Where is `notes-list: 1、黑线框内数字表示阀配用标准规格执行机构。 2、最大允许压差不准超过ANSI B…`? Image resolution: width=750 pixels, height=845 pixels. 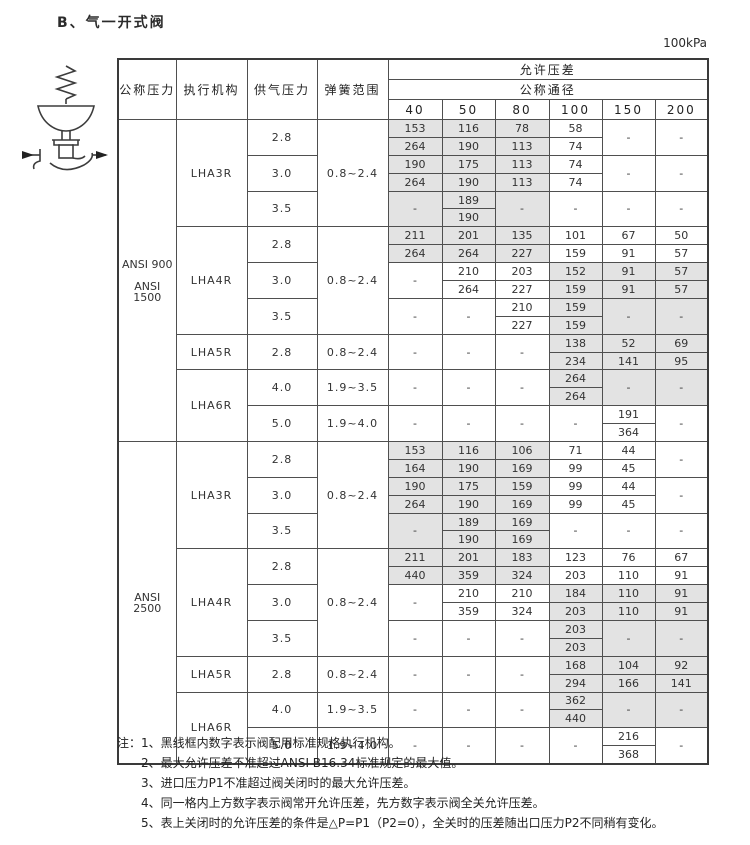
notes-list: 1、黑线框内数字表示阀配用标准规格执行机构。 2、最大允许压差不准超过ANSI B… is located at coordinates (437, 783).